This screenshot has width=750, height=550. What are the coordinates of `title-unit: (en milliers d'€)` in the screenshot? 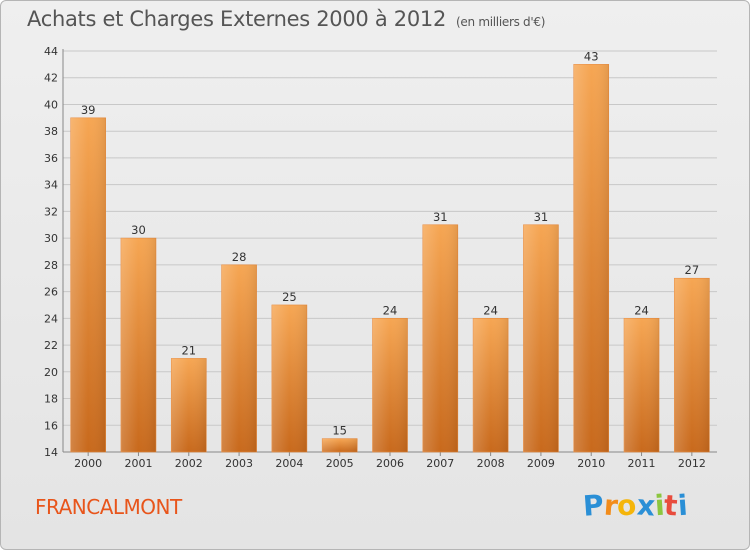 It's located at (501, 22).